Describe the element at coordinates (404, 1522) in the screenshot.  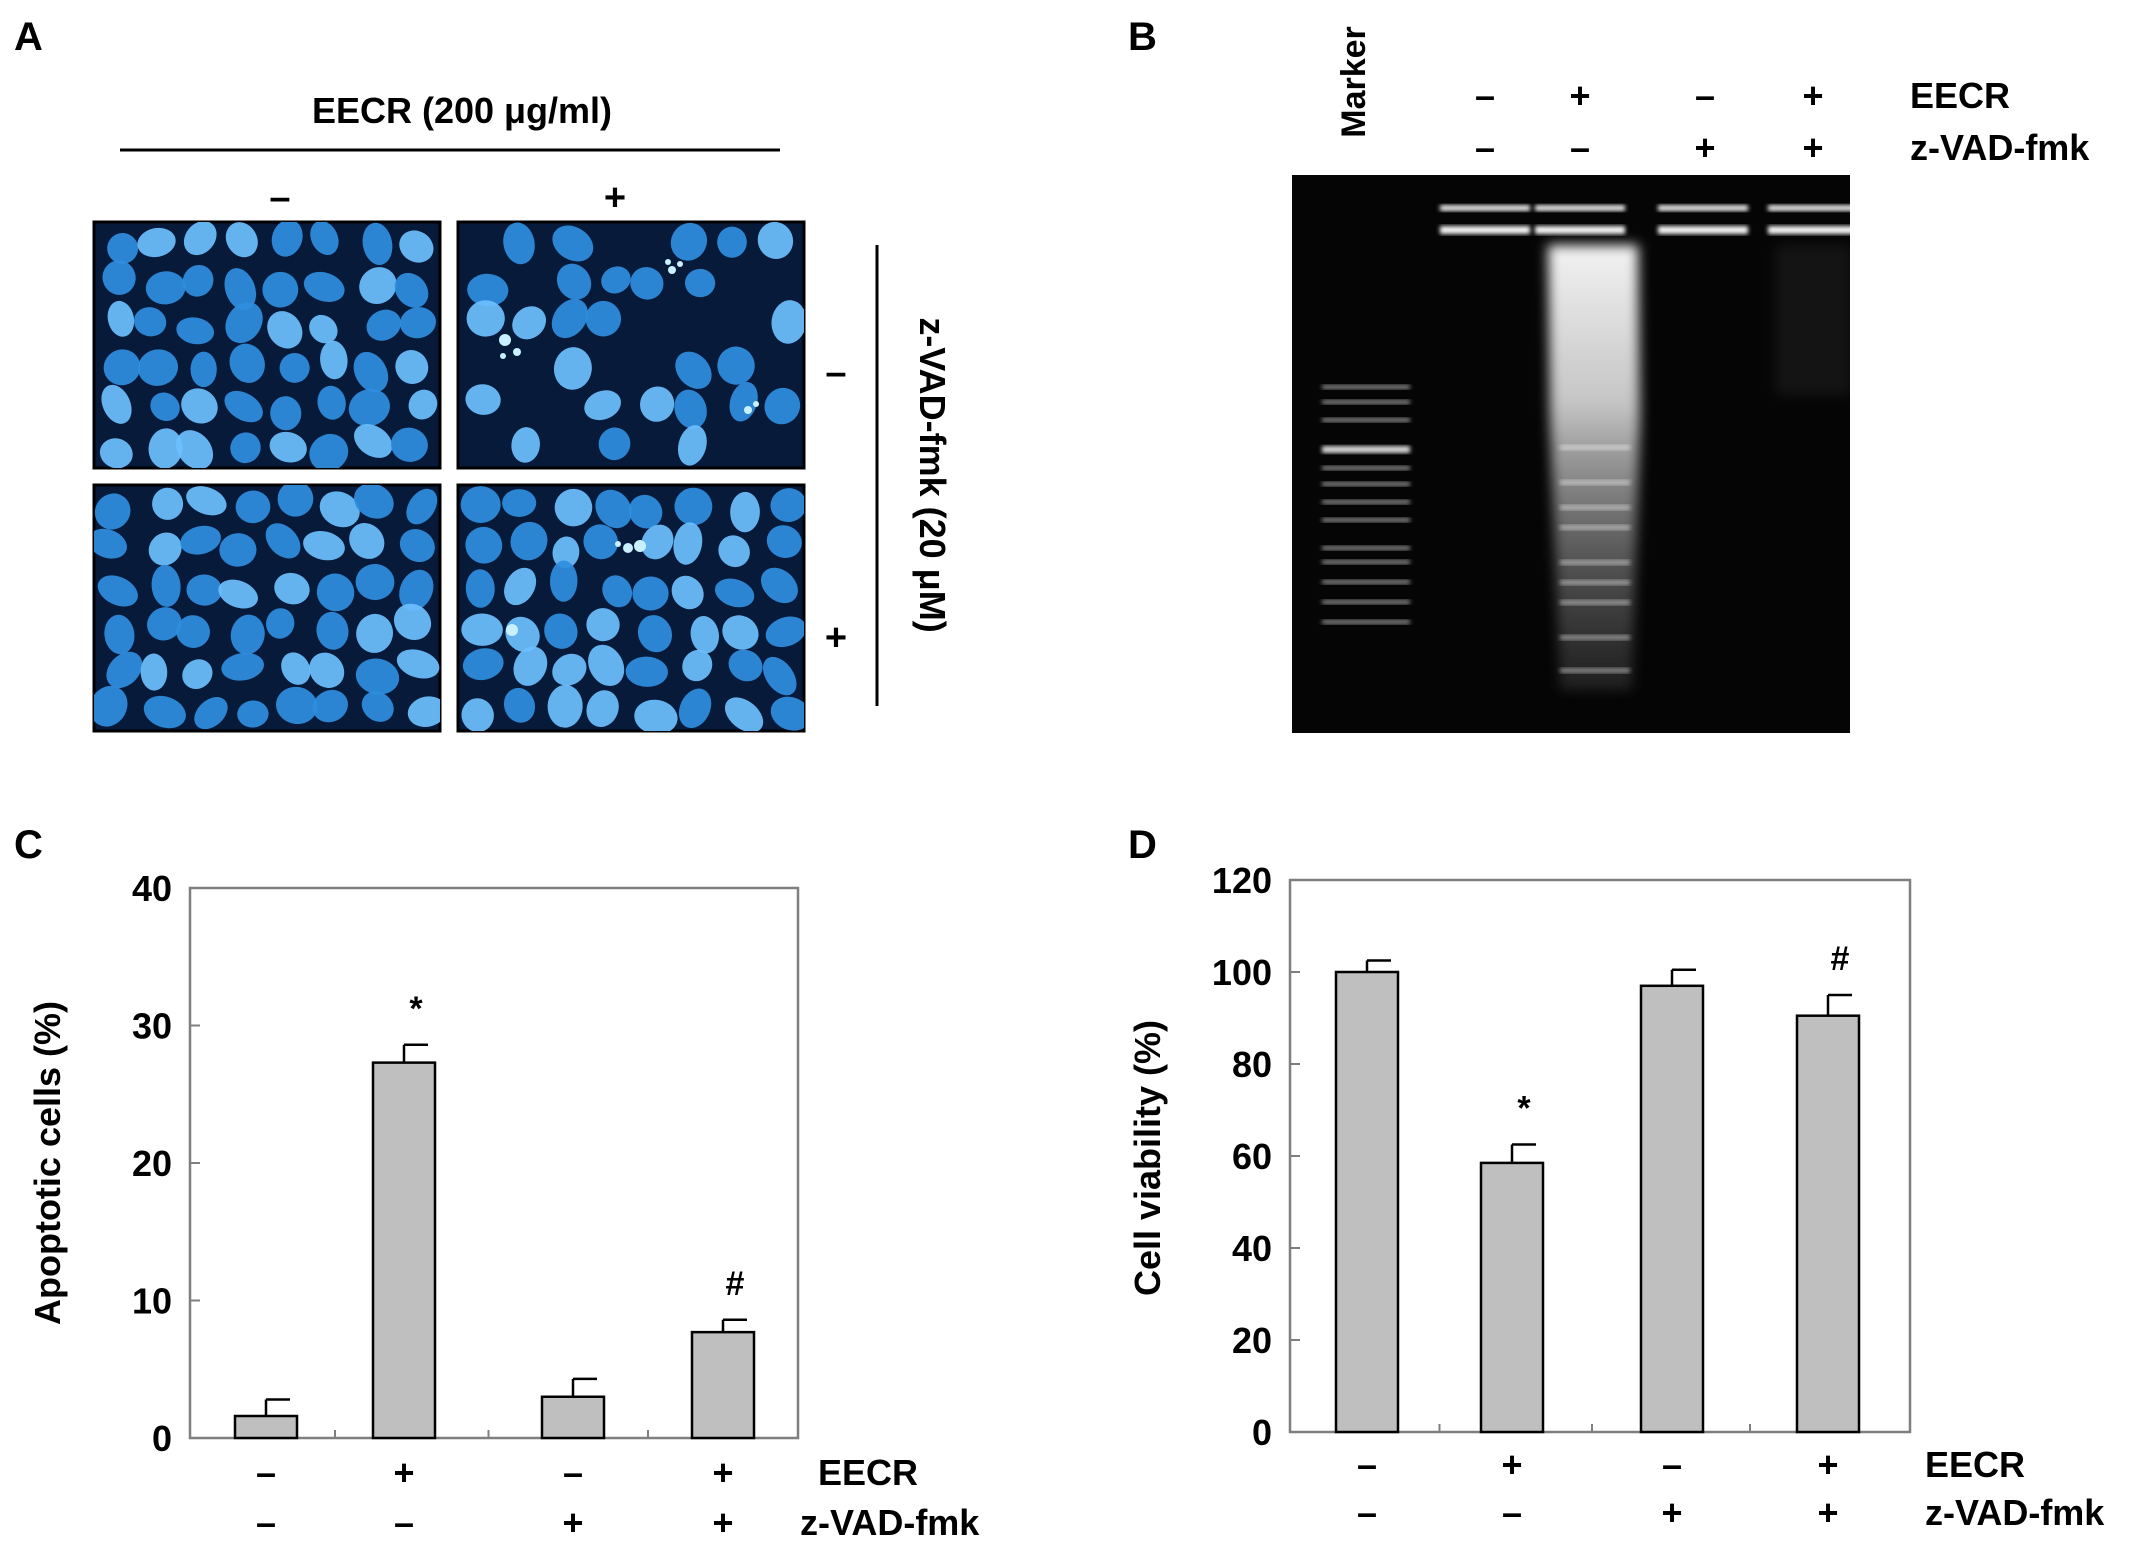
I see `chart-c-zvad-sign: –` at that location.